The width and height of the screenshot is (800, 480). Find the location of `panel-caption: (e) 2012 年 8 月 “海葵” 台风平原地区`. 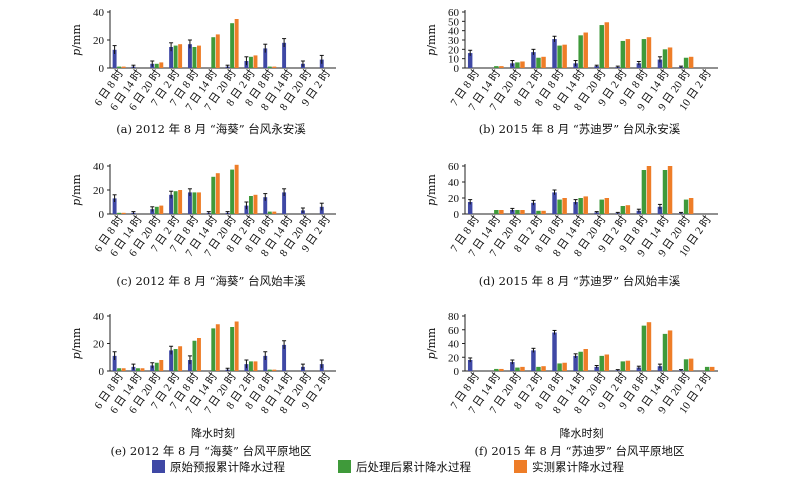

panel-caption: (e) 2012 年 8 月 “海葵” 台风平原地区 is located at coordinates (210, 451).